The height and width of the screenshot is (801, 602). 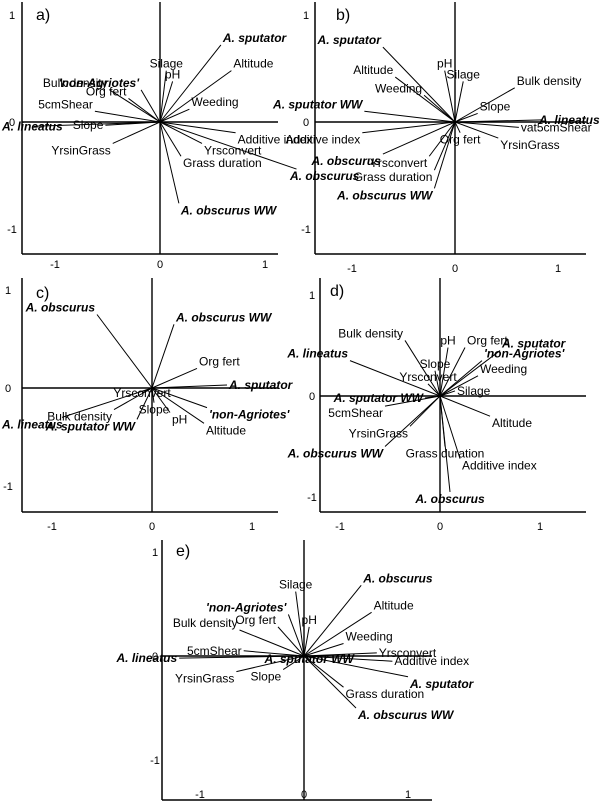 What do you see at coordinates (91, 426) in the screenshot?
I see `vector-label-a-sputator-ww: A. sputator WW` at bounding box center [91, 426].